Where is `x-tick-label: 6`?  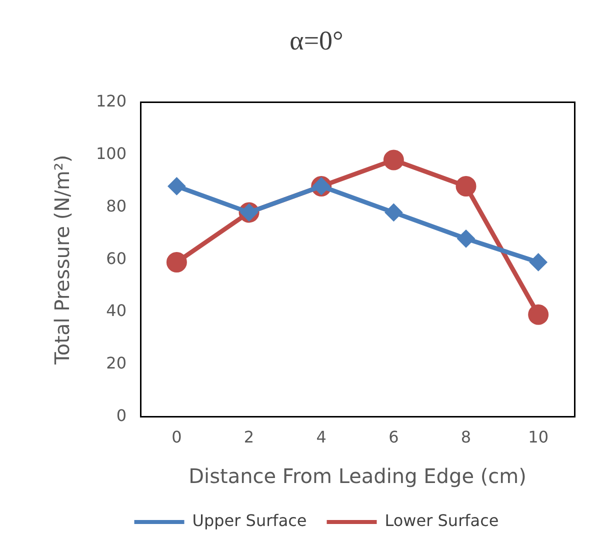 x-tick-label: 6 is located at coordinates (393, 437).